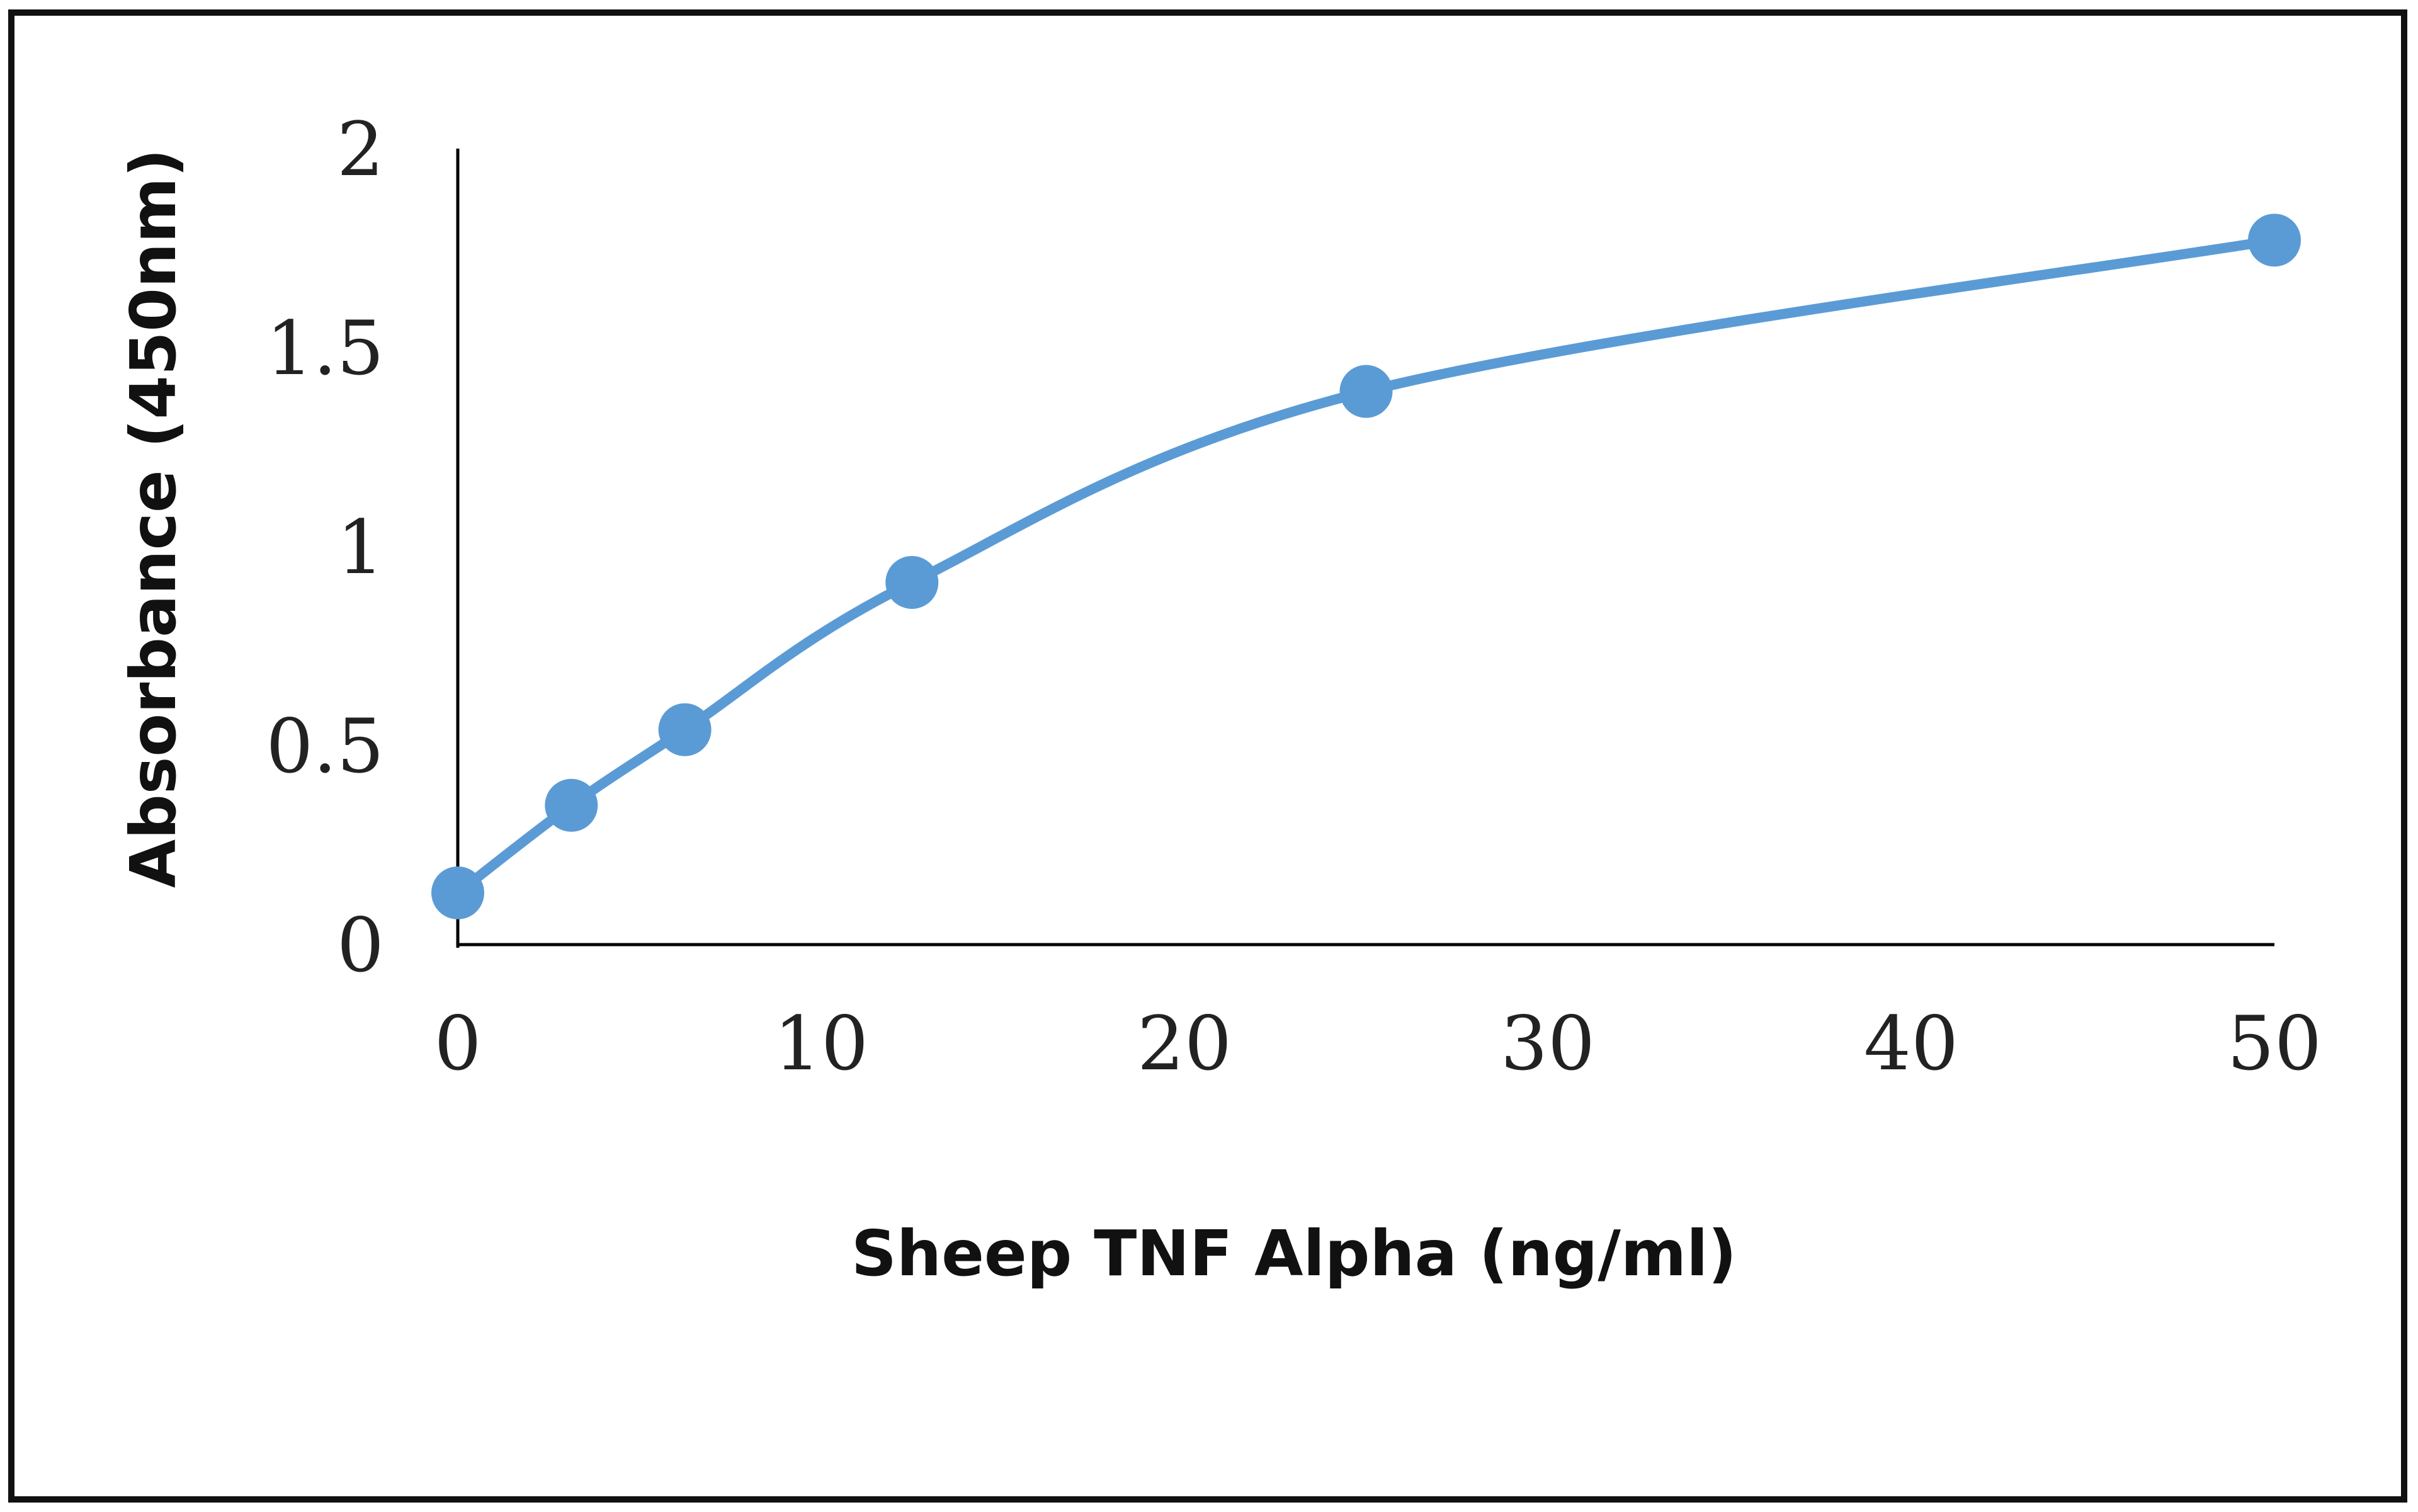  What do you see at coordinates (153, 518) in the screenshot?
I see `y-axis-title: Absorbance (450nm)` at bounding box center [153, 518].